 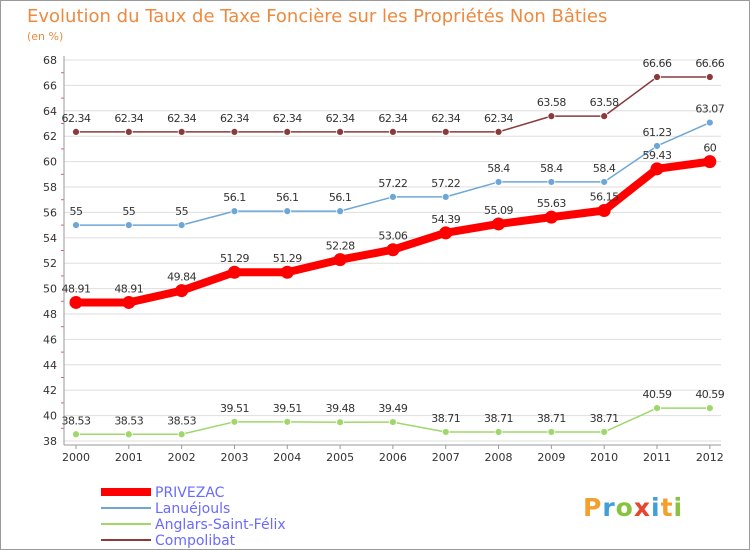 What do you see at coordinates (220, 525) in the screenshot?
I see `legend-label: Anglars-Saint-Félix` at bounding box center [220, 525].